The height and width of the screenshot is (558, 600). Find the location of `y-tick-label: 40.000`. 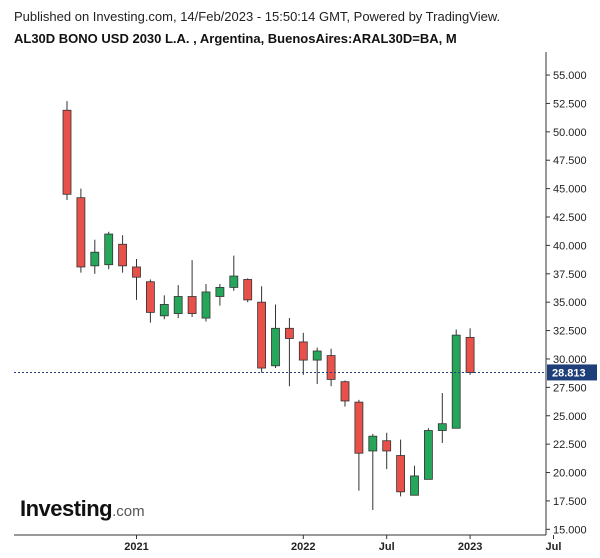

y-tick-label: 40.000 is located at coordinates (570, 246).